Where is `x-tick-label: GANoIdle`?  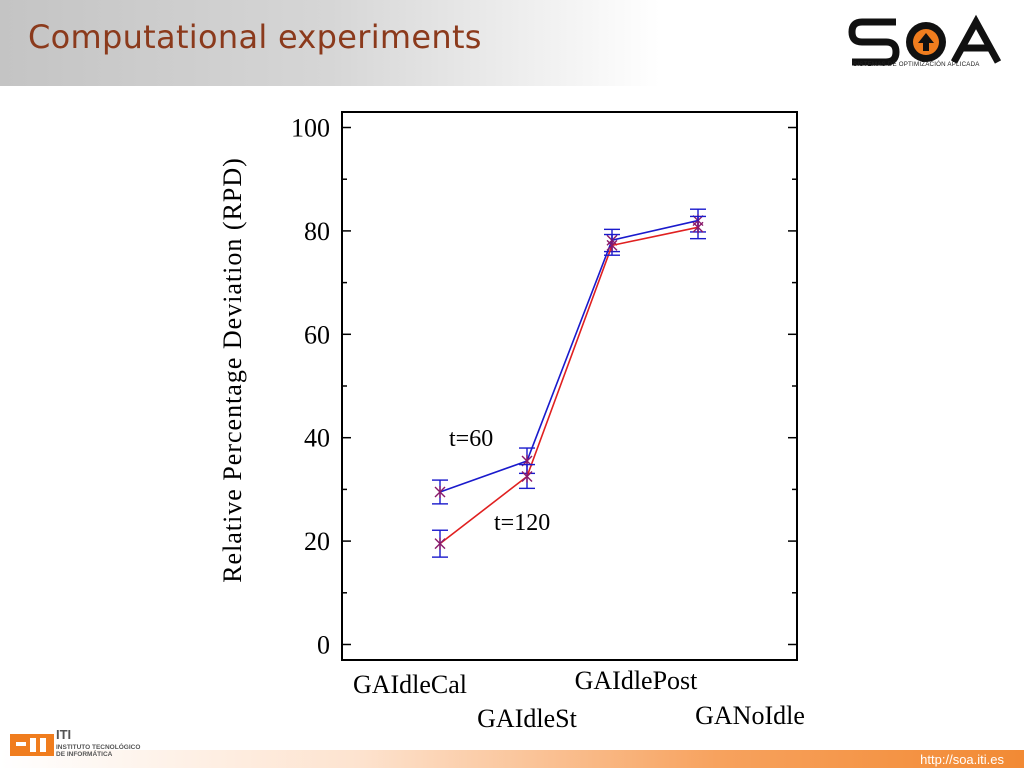
x-tick-label: GANoIdle is located at coordinates (750, 715).